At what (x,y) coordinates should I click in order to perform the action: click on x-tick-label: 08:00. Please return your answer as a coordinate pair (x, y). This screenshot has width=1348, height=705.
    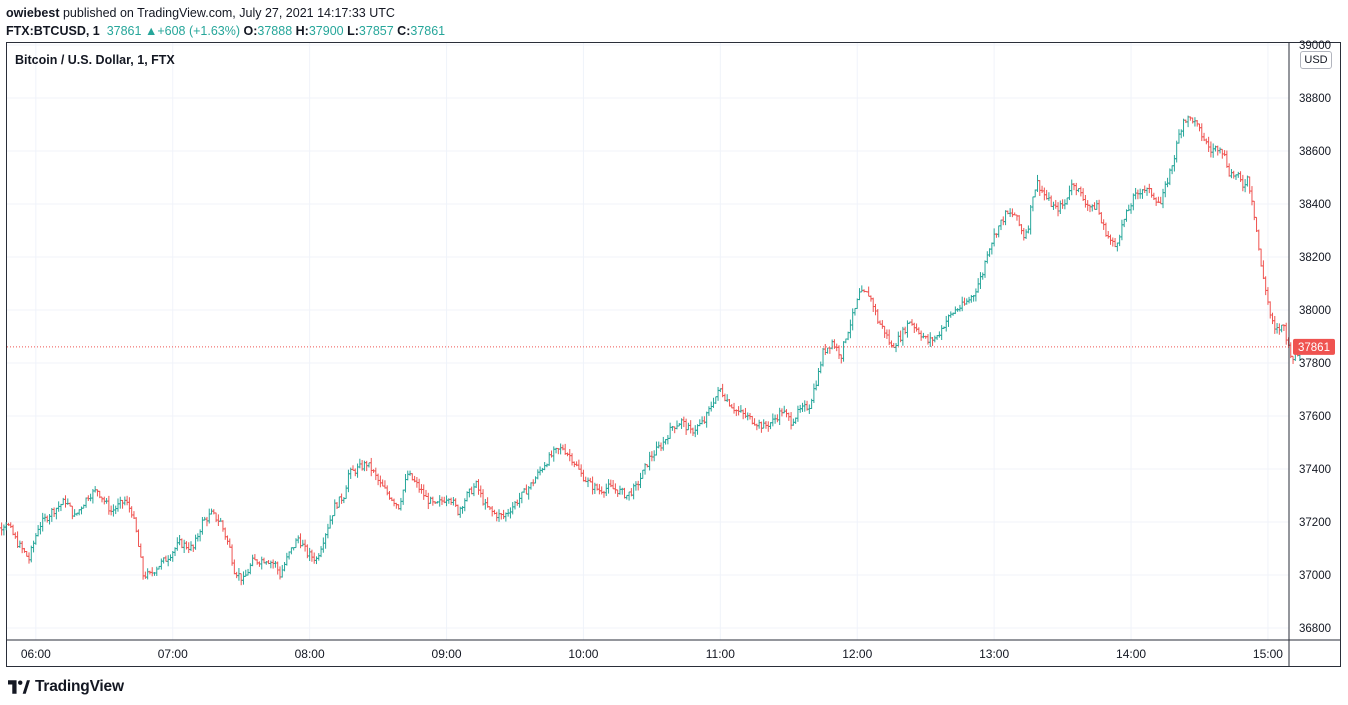
    Looking at the image, I should click on (310, 654).